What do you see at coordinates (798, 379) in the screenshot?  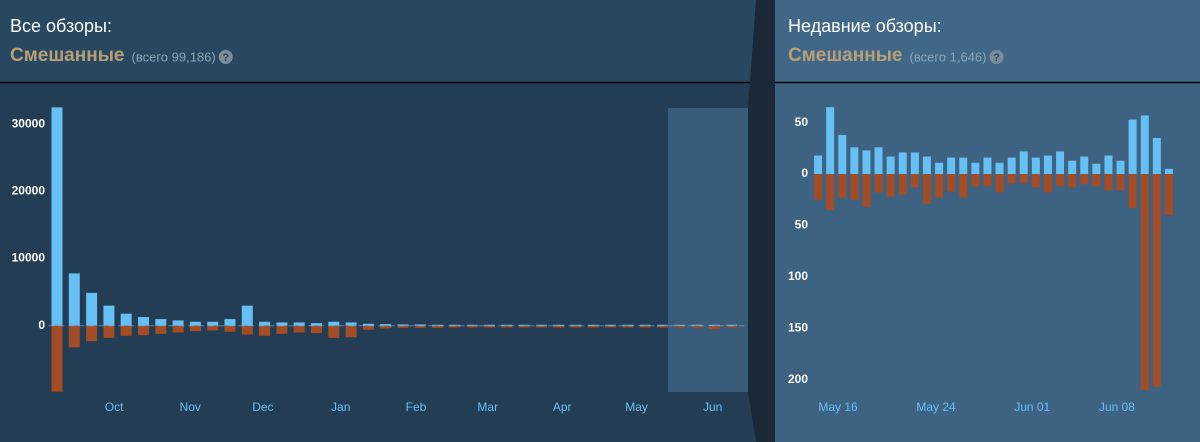 I see `y-tick-label: 200` at bounding box center [798, 379].